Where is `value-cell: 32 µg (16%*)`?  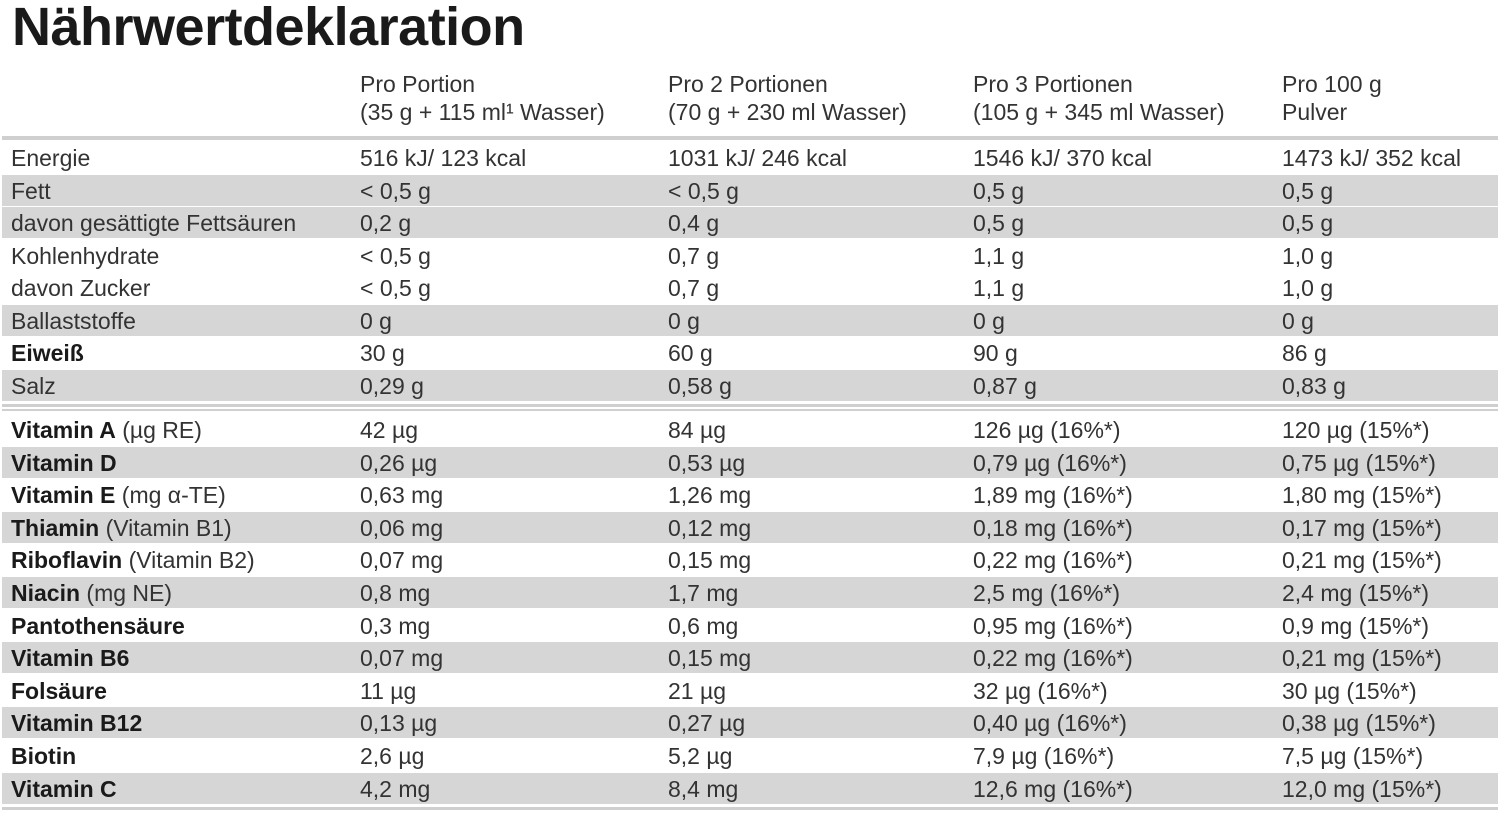 value-cell: 32 µg (16%*) is located at coordinates (1040, 690).